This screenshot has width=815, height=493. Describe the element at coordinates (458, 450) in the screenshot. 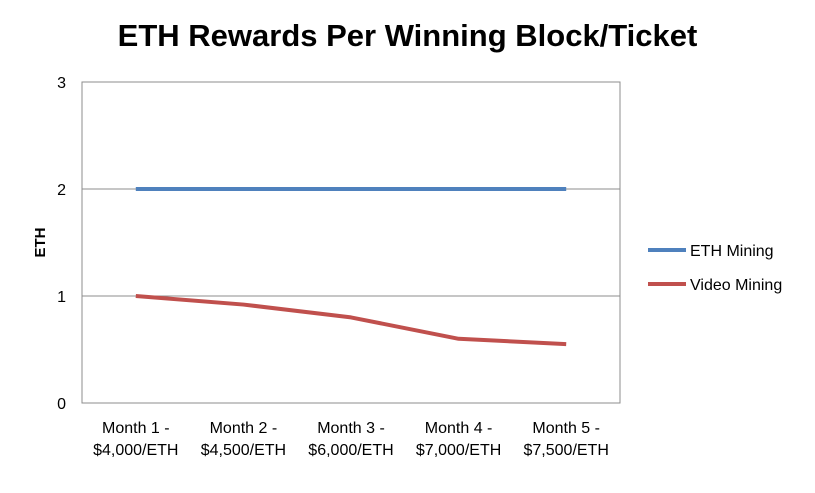

I see `x-tick-label: $7,000/ETH` at that location.